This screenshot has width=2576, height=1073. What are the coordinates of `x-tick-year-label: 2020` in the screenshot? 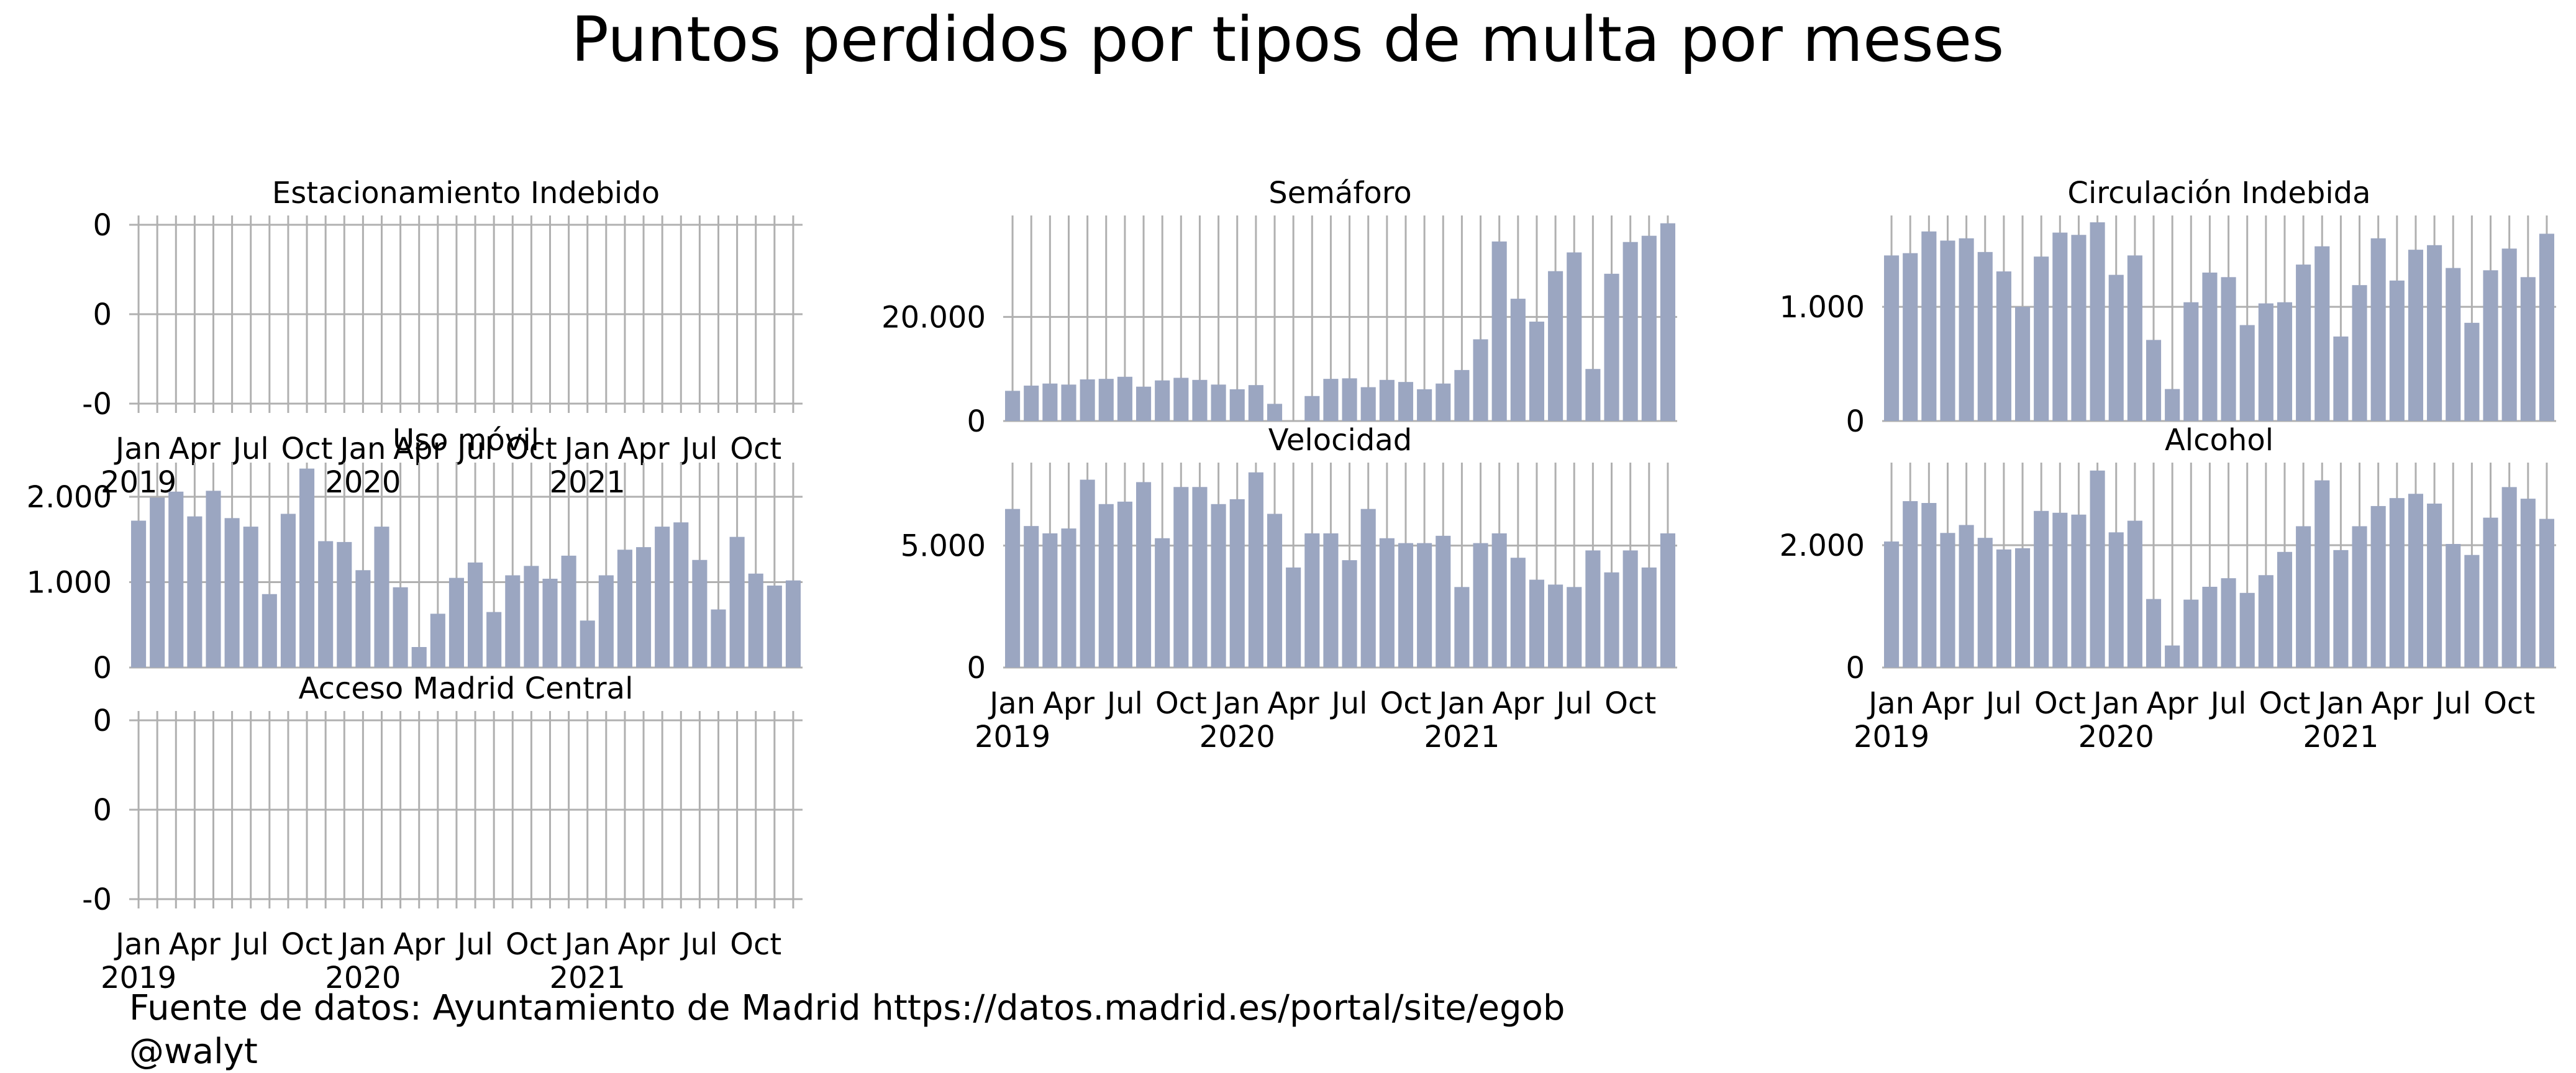 It's located at (1237, 737).